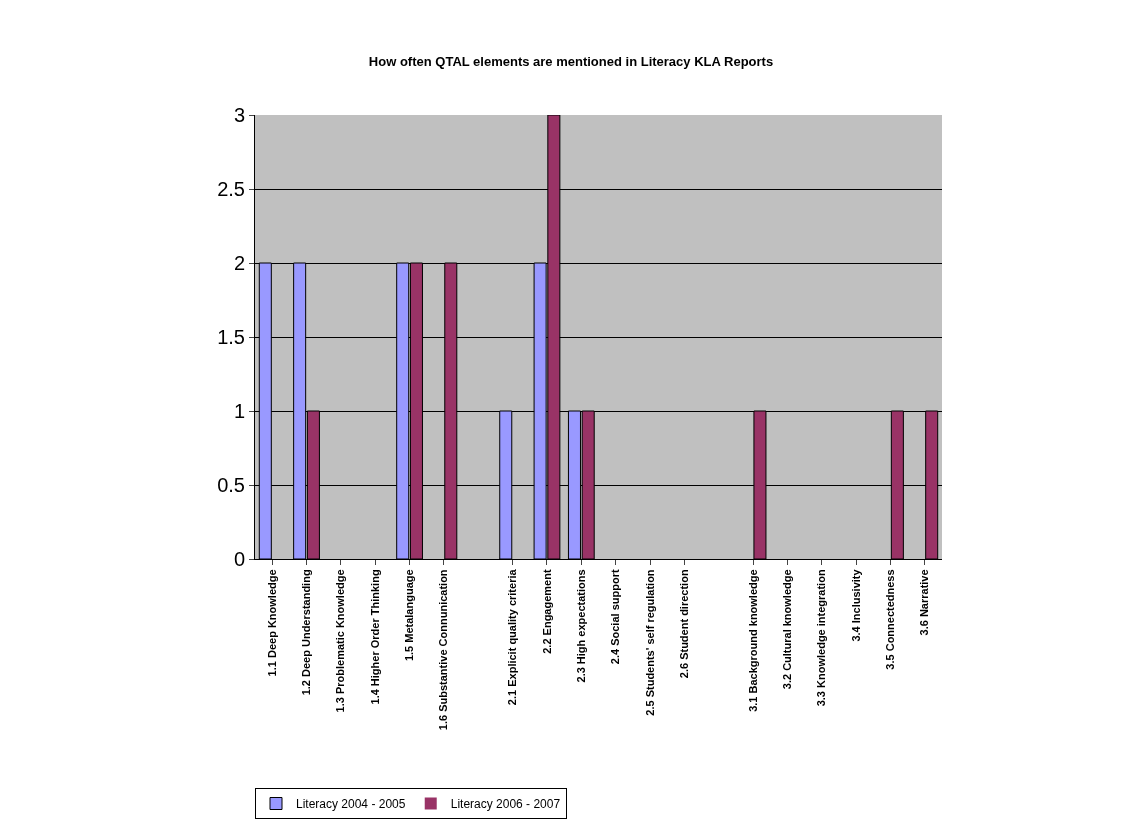  Describe the element at coordinates (512, 637) in the screenshot. I see `x-tick-label: 2.1 Explicit quality criteria` at that location.